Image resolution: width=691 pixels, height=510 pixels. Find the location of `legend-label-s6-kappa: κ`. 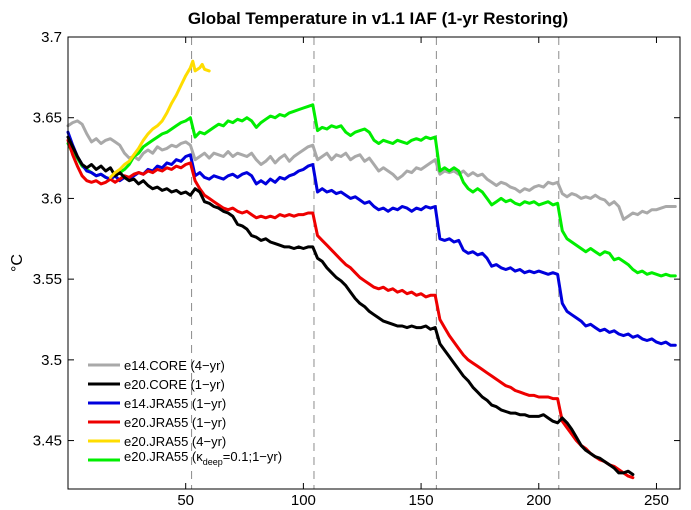

legend-label-s6-kappa: κ is located at coordinates (199, 456).